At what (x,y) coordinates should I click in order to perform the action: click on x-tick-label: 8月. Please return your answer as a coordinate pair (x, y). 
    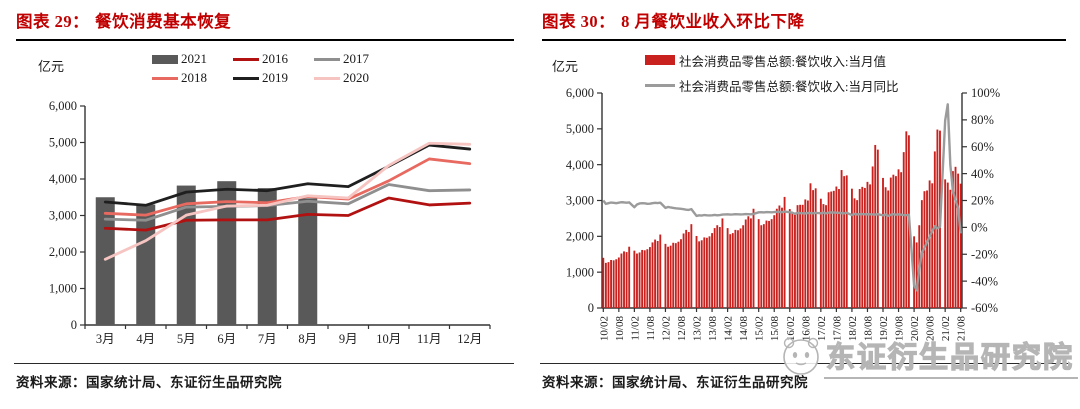
    Looking at the image, I should click on (307, 339).